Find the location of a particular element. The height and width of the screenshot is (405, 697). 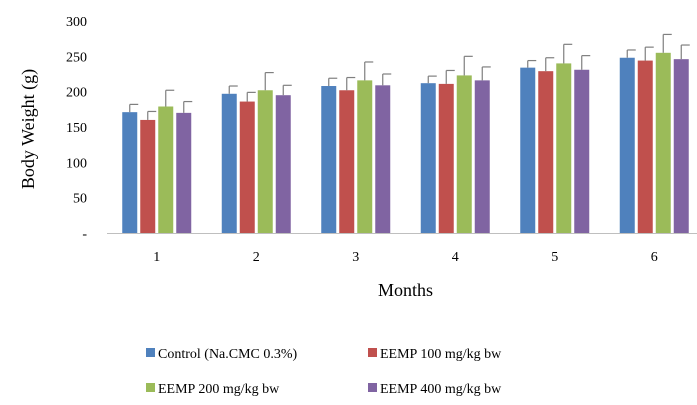

x-tick-label: 3 is located at coordinates (355, 257).